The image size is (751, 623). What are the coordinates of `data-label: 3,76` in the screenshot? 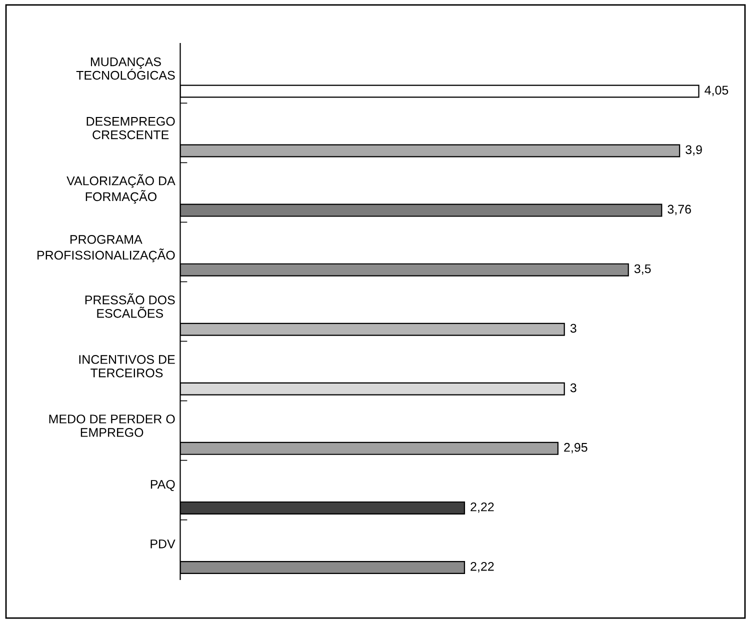 It's located at (679, 210).